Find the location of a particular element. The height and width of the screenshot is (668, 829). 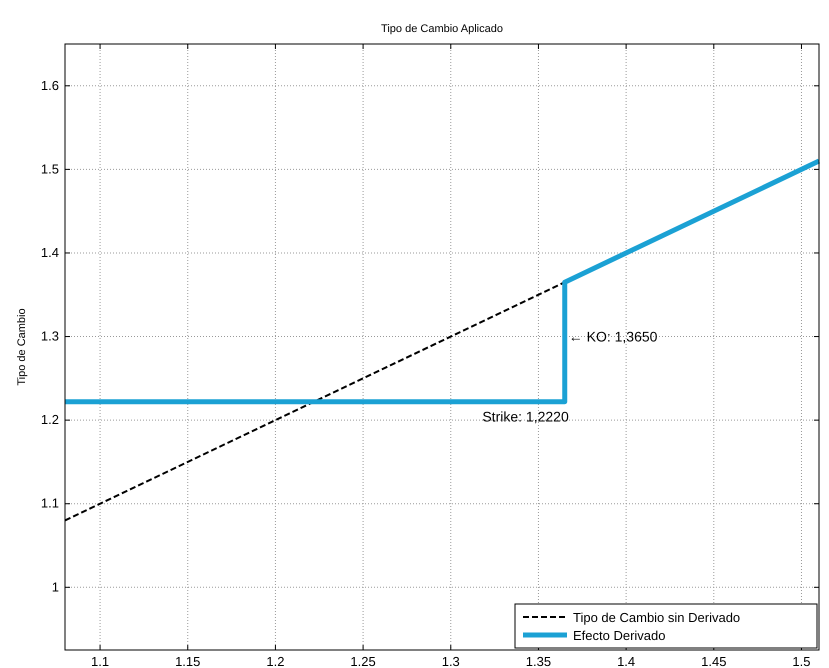

x-tick-label: 1.4 is located at coordinates (626, 661).